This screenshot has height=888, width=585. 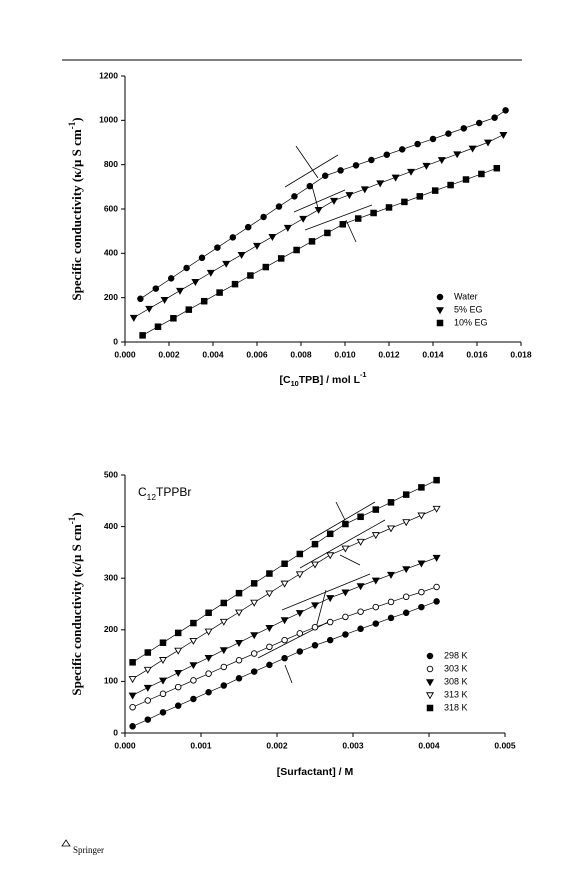 What do you see at coordinates (477, 354) in the screenshot?
I see `x-tick-label: 0.016` at bounding box center [477, 354].